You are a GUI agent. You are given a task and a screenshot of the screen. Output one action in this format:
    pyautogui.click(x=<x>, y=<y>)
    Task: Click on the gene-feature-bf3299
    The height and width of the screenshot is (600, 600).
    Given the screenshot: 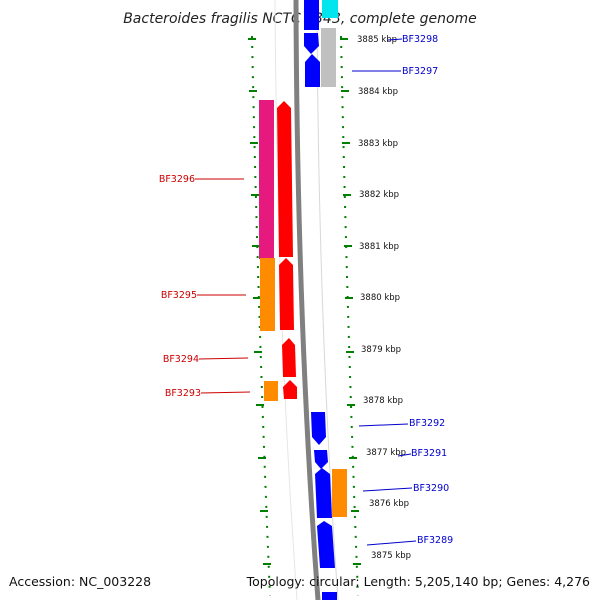 What is the action you would take?
    pyautogui.click(x=311, y=15)
    